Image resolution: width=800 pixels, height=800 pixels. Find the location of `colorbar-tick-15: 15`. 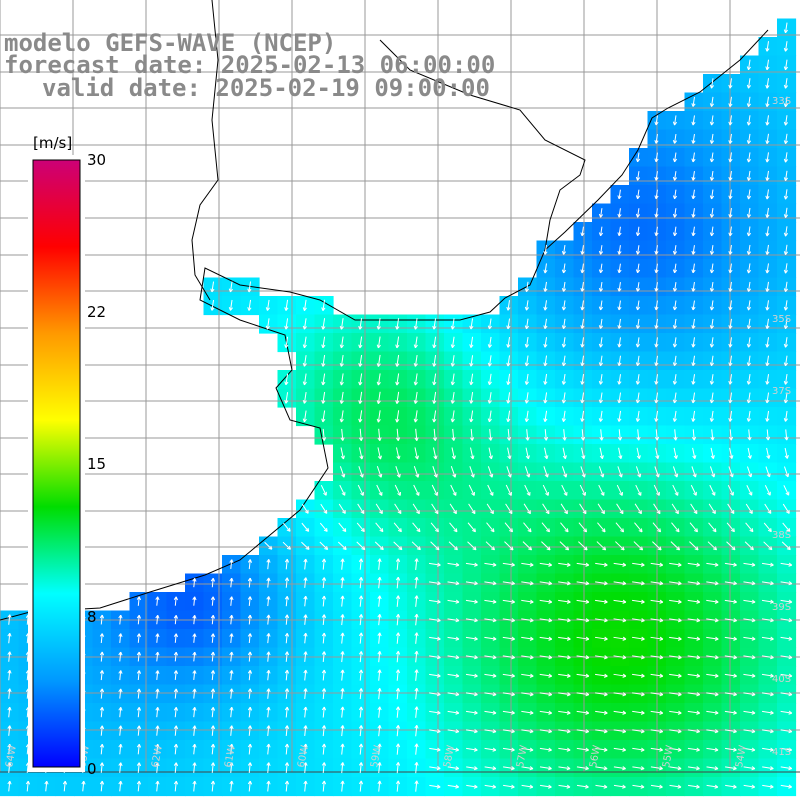

colorbar-tick-15: 15 is located at coordinates (97, 464).